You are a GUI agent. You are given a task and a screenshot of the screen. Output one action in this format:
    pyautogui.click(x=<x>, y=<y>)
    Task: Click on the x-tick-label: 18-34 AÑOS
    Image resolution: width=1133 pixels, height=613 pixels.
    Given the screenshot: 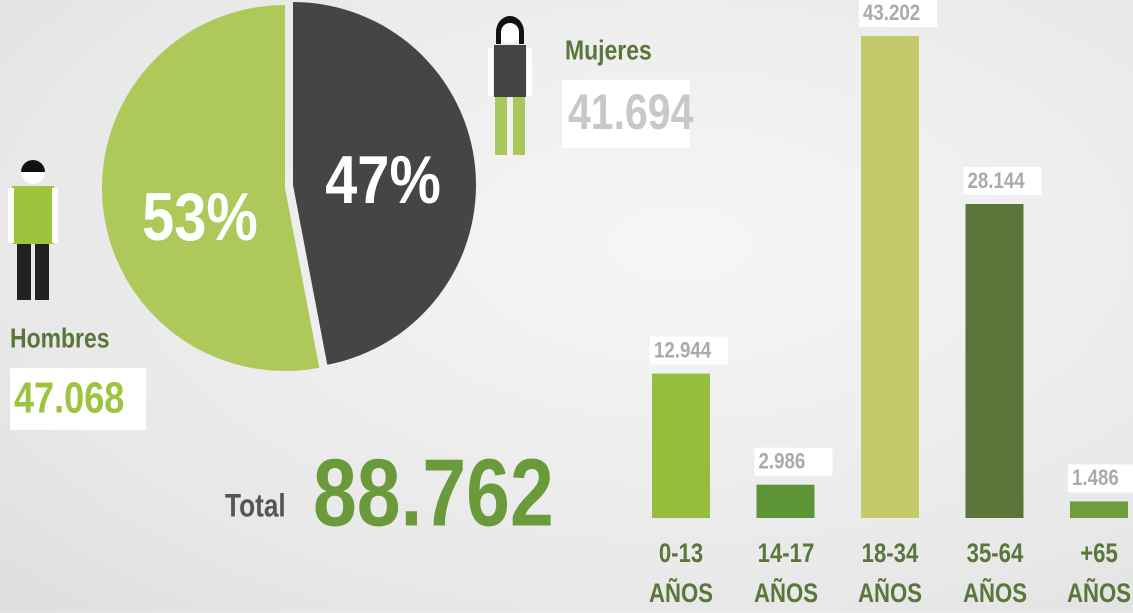 What is the action you would take?
    pyautogui.click(x=890, y=573)
    